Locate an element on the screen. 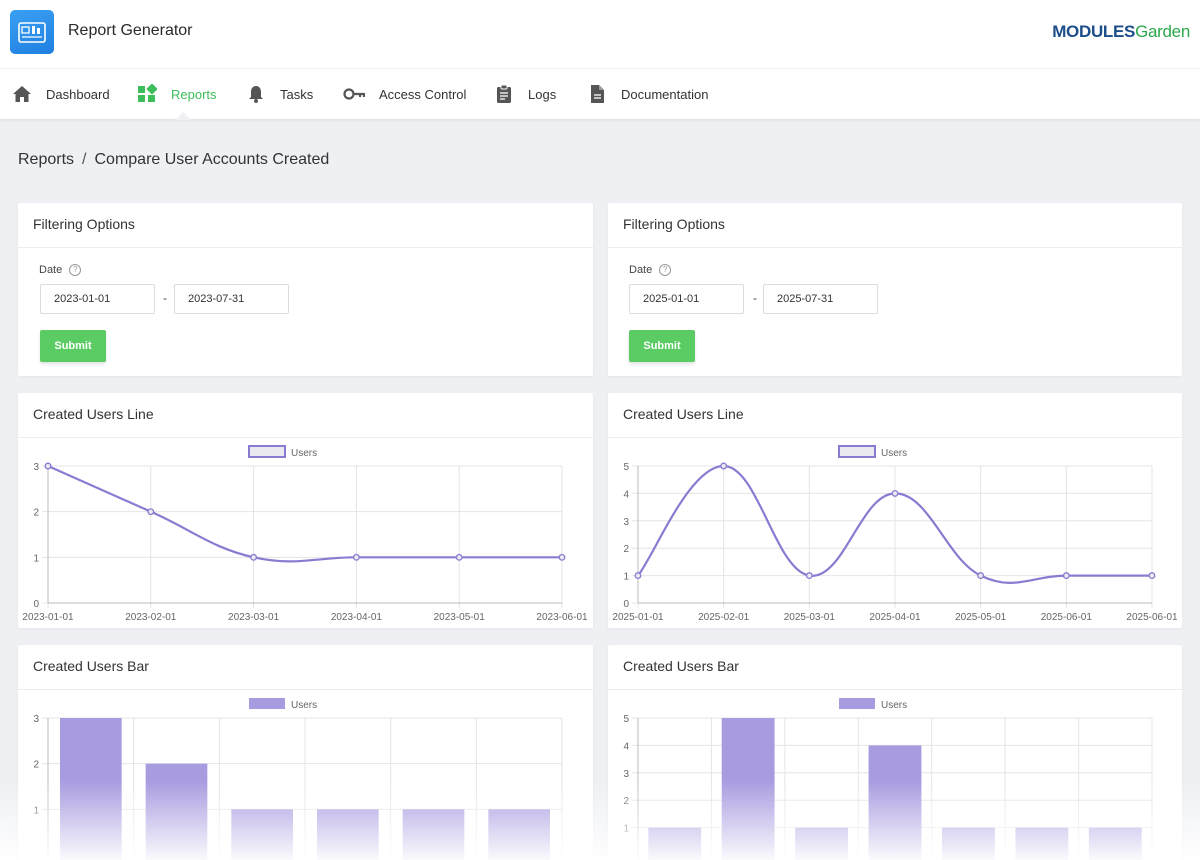  x-tick-label: 2025-04-01 is located at coordinates (895, 617).